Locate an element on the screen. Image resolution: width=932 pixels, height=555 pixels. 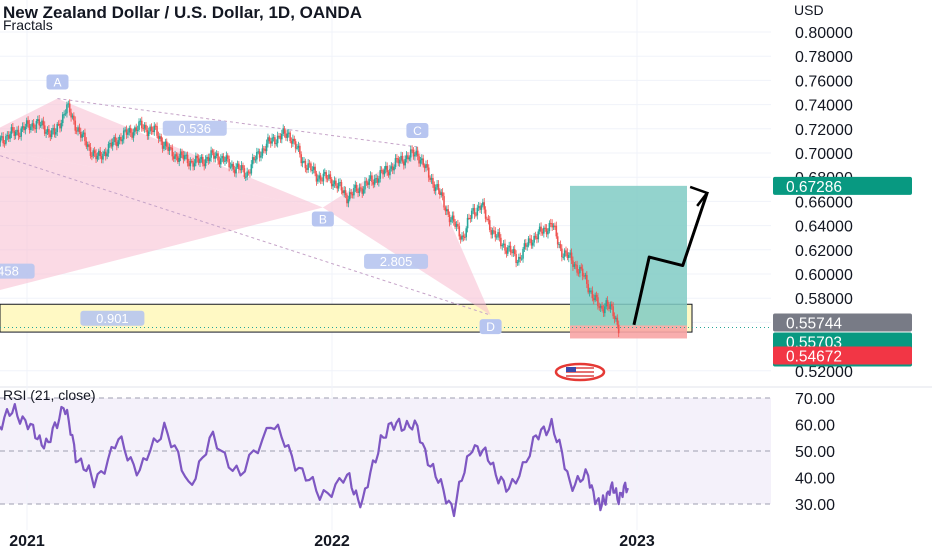
indicator-legend: Fractals is located at coordinates (28, 25).